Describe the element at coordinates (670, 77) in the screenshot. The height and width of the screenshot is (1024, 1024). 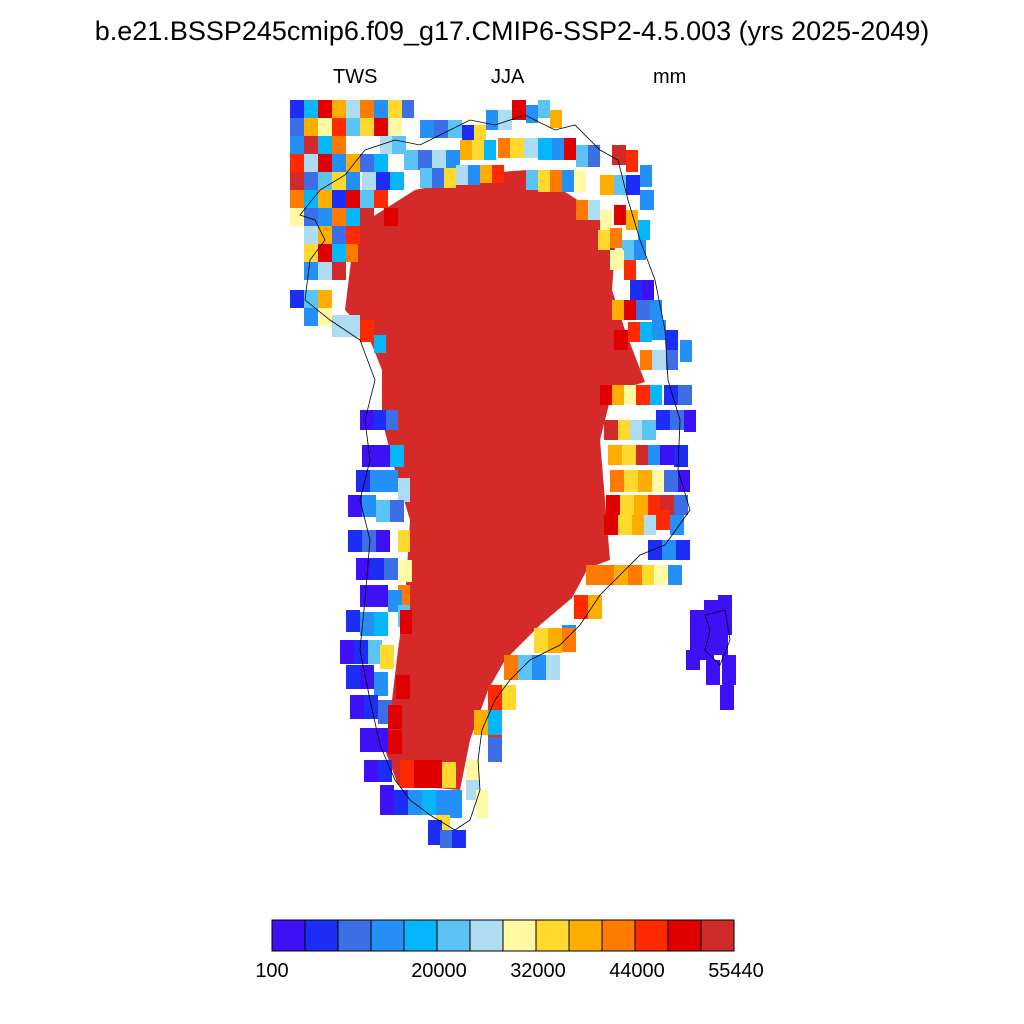
I see `units-label: mm` at that location.